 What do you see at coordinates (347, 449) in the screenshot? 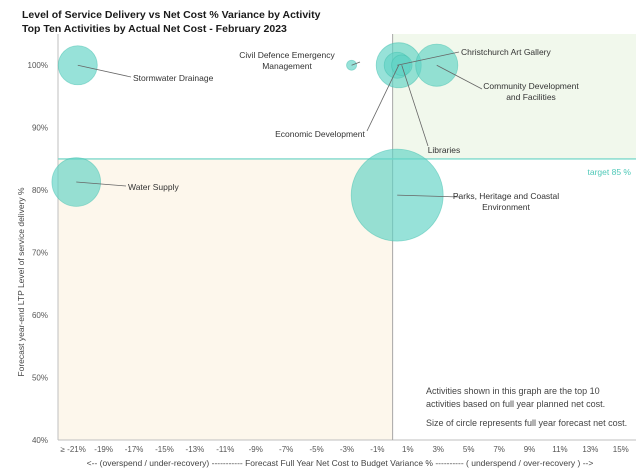
I see `x-tick-label: -3%` at bounding box center [347, 449].